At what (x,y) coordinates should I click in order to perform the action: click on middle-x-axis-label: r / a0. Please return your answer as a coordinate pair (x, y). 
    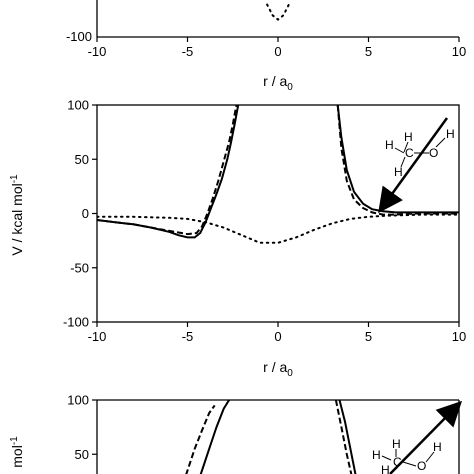
    Looking at the image, I should click on (278, 369).